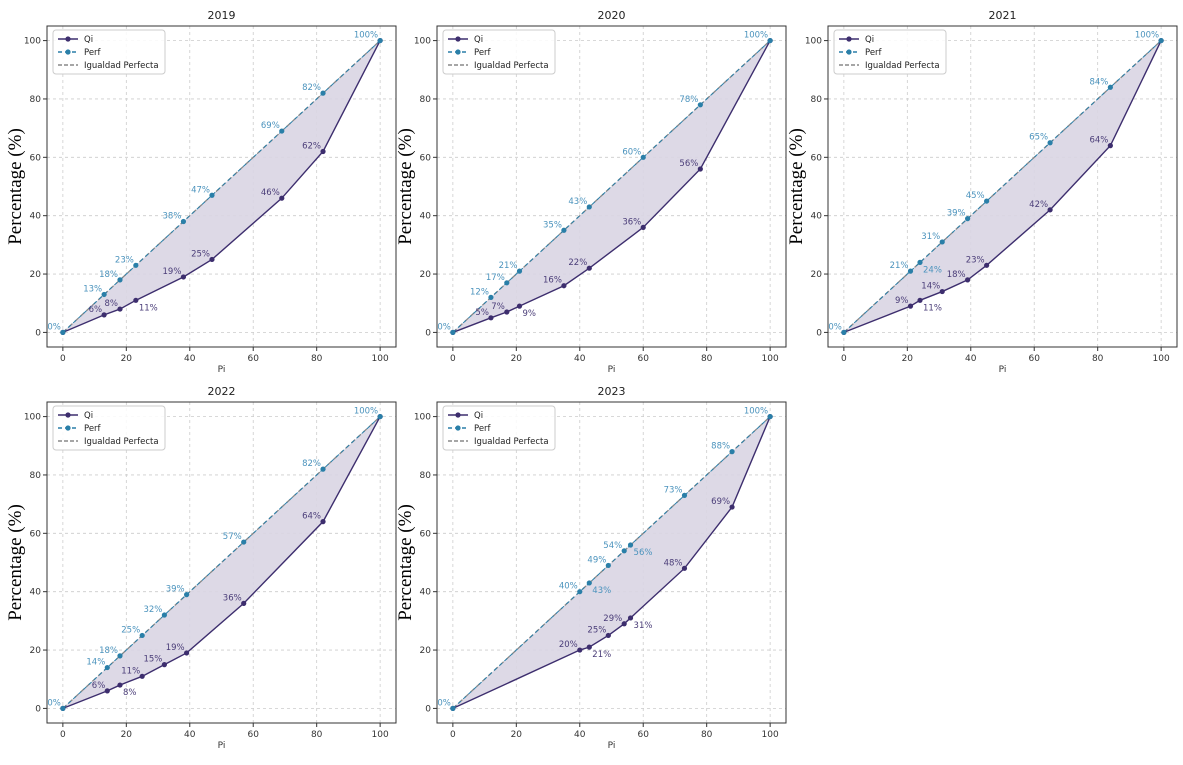 The image size is (1183, 765). I want to click on perf-data-label: 18%, so click(108, 275).